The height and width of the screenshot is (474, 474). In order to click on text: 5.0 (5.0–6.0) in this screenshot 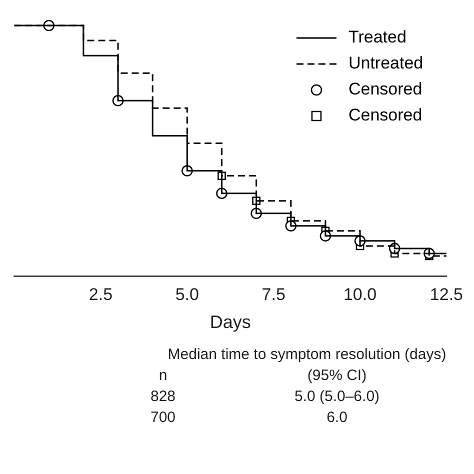, I will do `click(337, 396)`.